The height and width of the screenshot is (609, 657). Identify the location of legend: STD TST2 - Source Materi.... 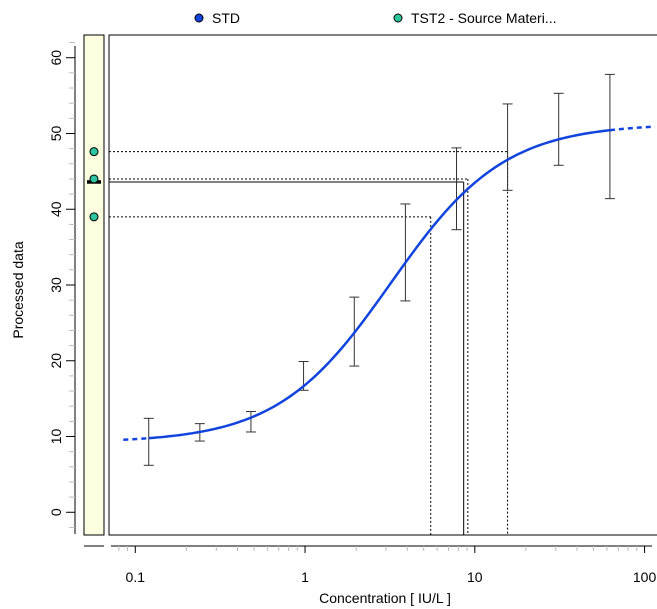
(375, 18).